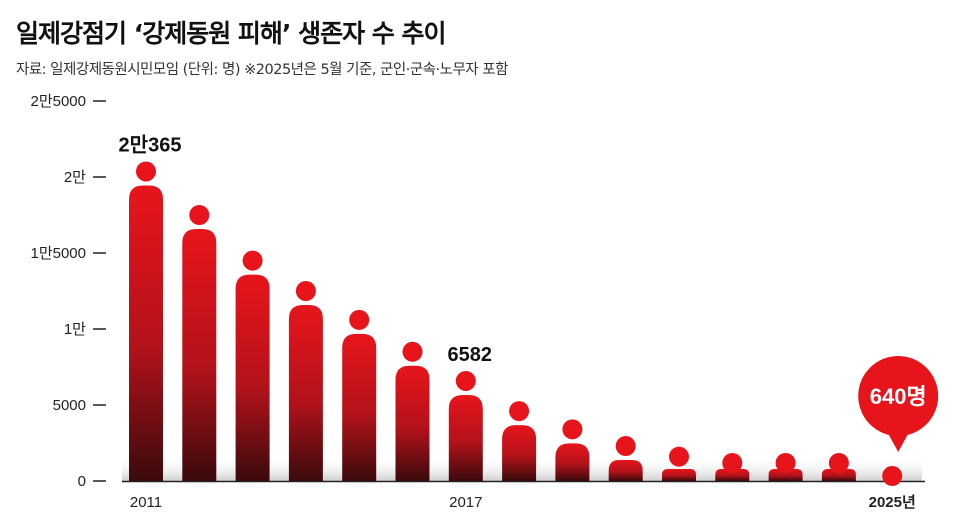  I want to click on x-tick-label: 2011, so click(146, 502).